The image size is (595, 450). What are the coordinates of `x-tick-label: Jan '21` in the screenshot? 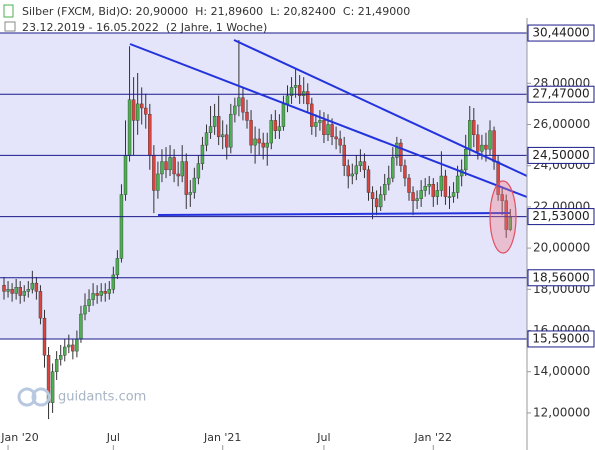 It's located at (222, 437).